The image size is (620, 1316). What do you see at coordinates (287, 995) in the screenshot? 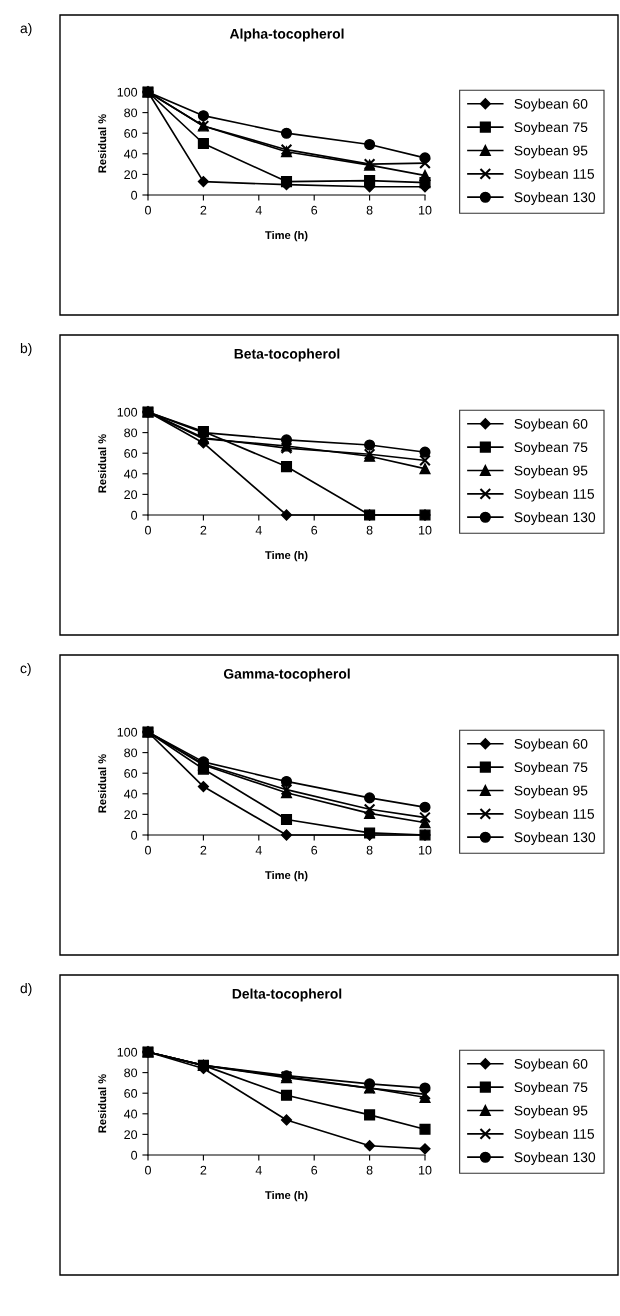
I see `chart-title: Delta-tocopherol` at bounding box center [287, 995].